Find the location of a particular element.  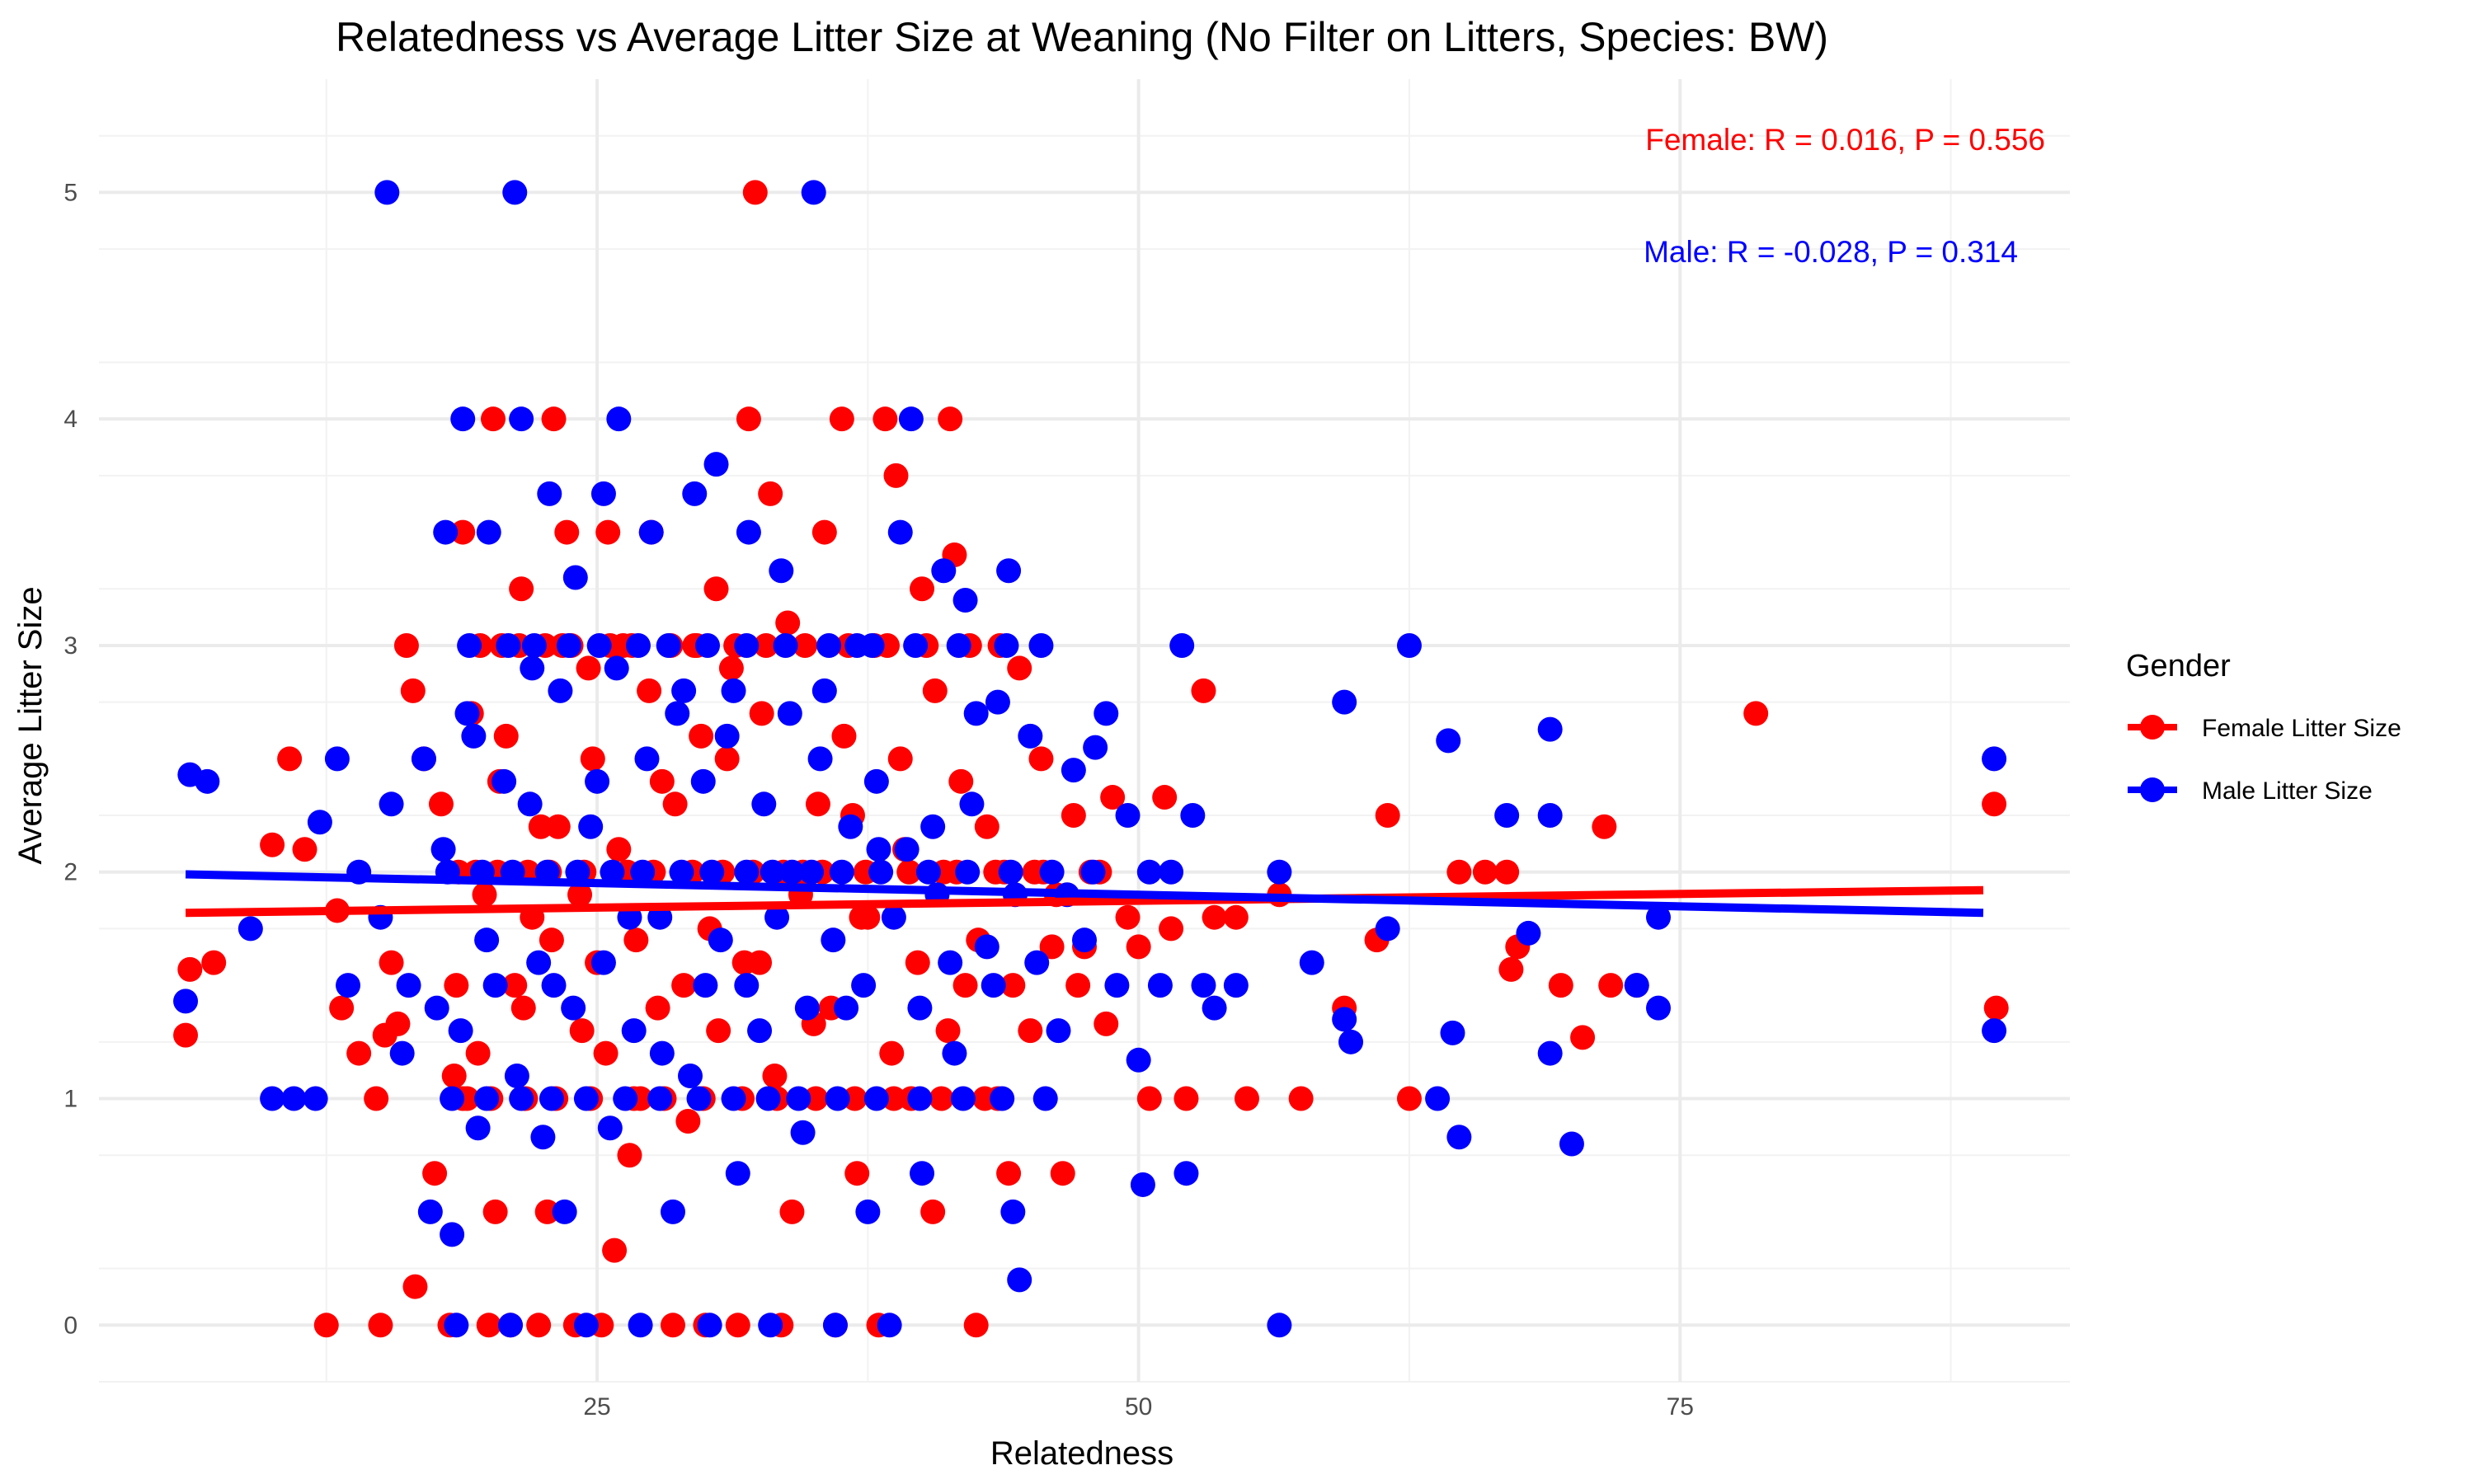

y-tick-label: 3 is located at coordinates (70, 646).